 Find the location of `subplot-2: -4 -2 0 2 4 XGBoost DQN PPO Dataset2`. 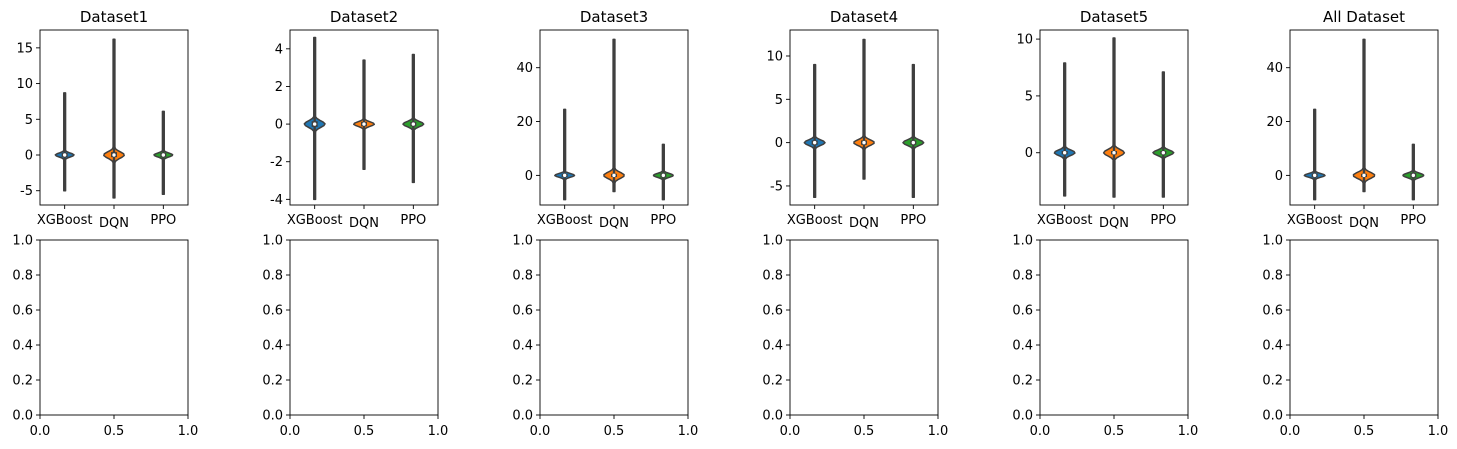

subplot-2: -4 -2 0 2 4 XGBoost DQN PPO Dataset2 is located at coordinates (354, 119).